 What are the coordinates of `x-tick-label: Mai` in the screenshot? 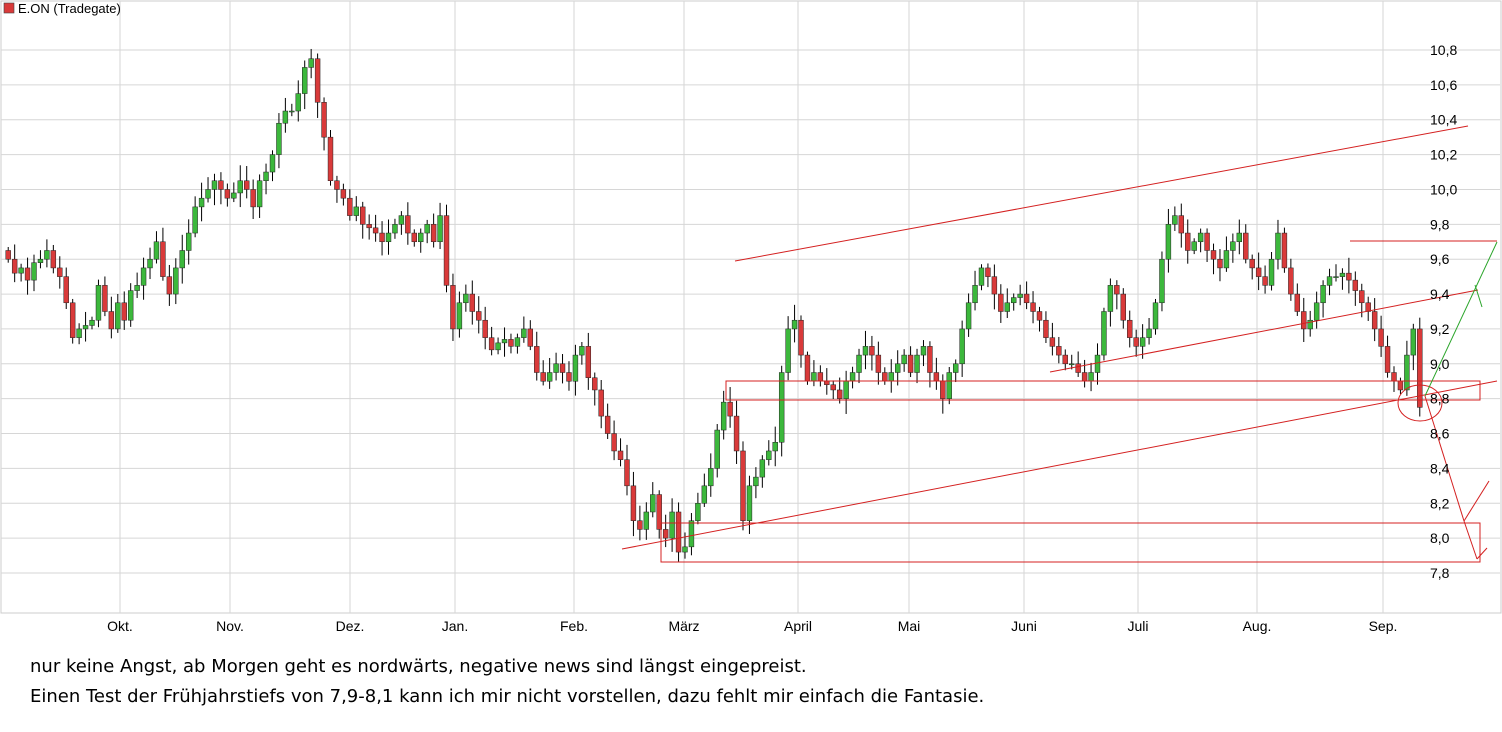 It's located at (909, 626).